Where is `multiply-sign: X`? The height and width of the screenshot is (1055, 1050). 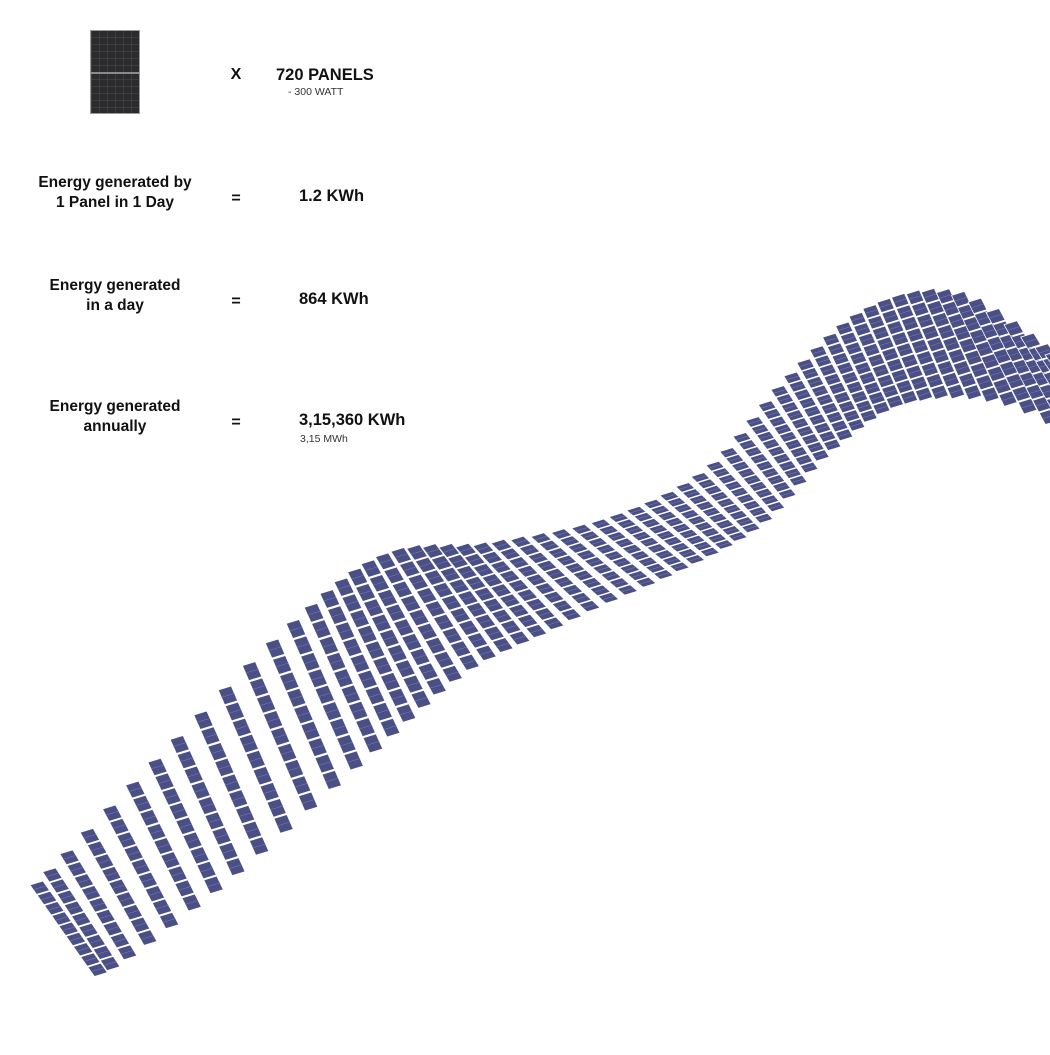 multiply-sign: X is located at coordinates (236, 74).